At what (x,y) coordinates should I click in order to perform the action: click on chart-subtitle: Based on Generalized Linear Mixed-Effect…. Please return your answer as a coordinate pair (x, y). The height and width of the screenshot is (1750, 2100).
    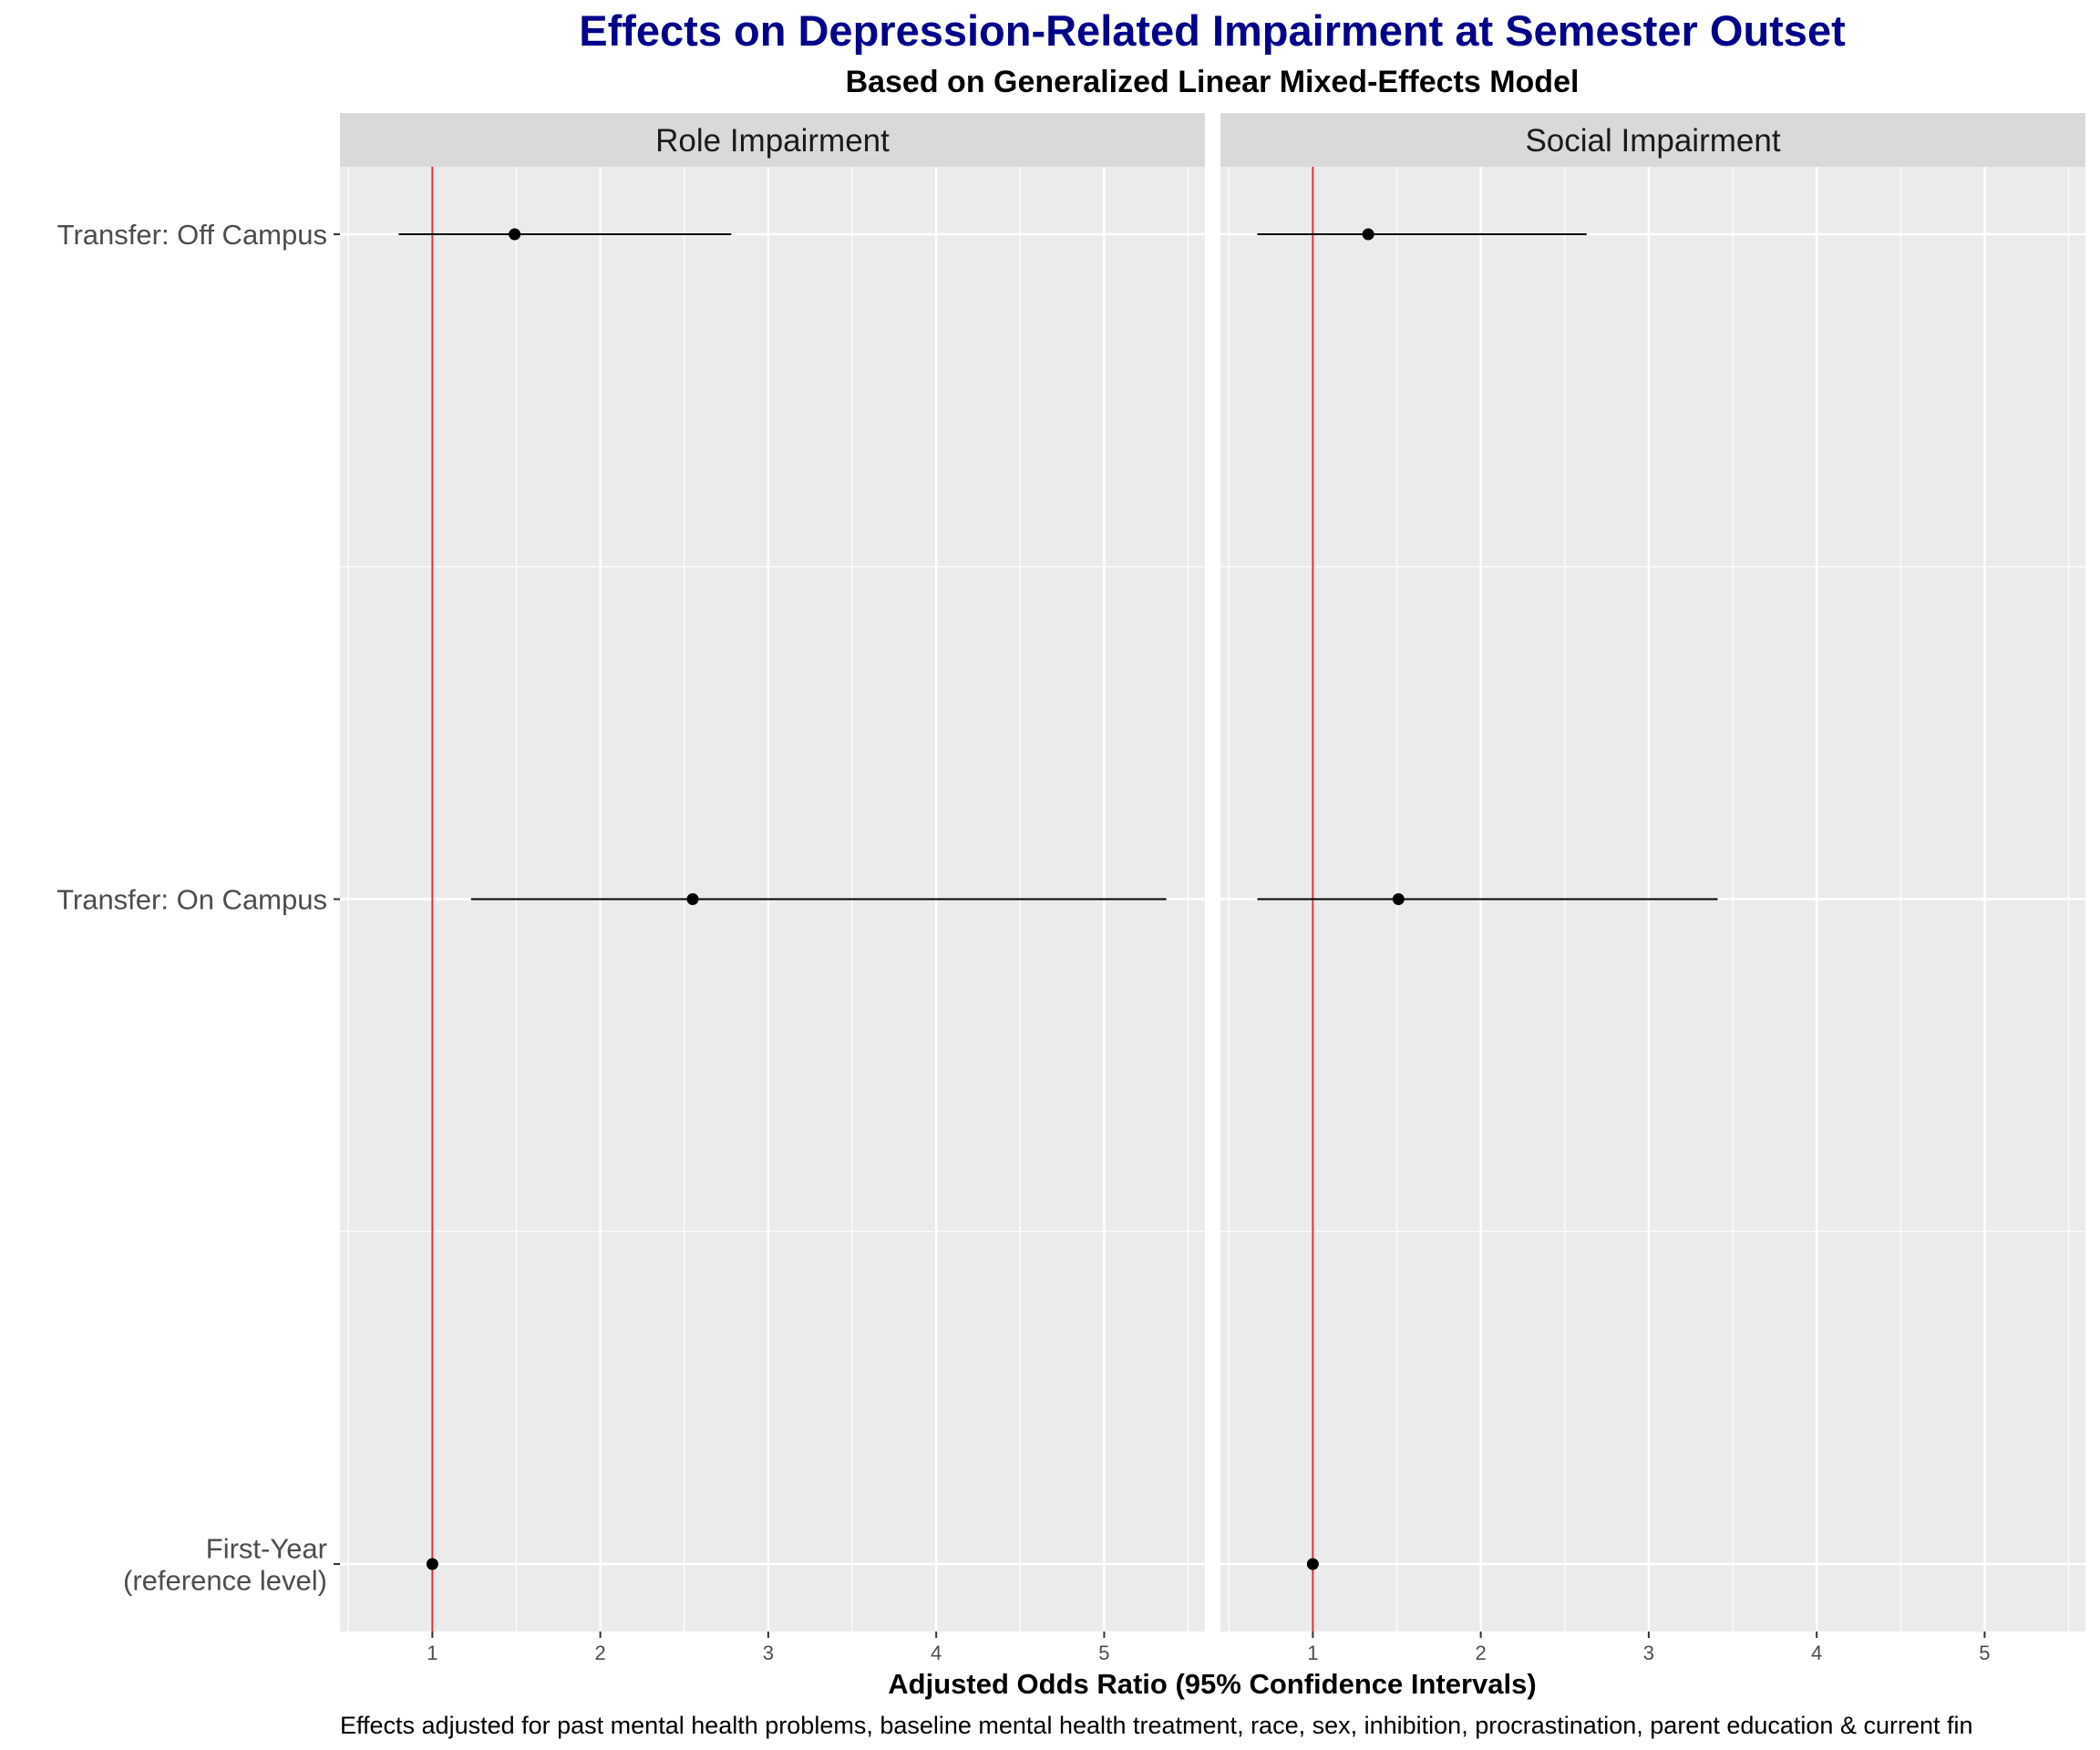
    Looking at the image, I should click on (1213, 82).